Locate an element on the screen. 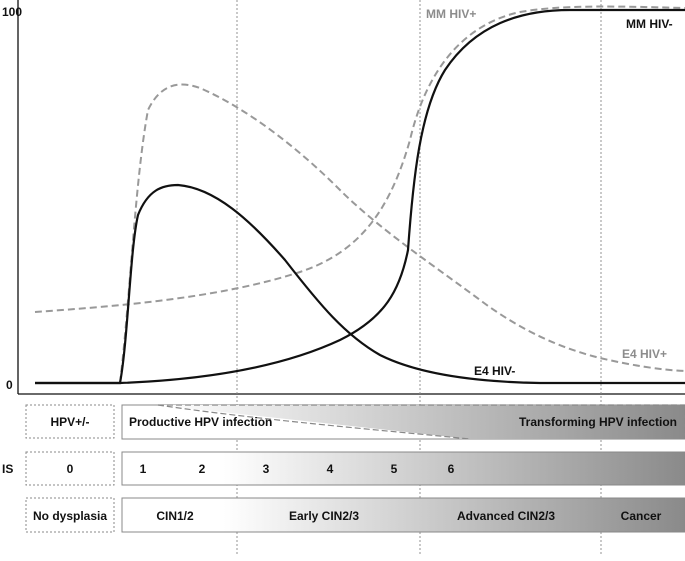 This screenshot has width=685, height=561. transforming-infection-wedge is located at coordinates (421, 422).